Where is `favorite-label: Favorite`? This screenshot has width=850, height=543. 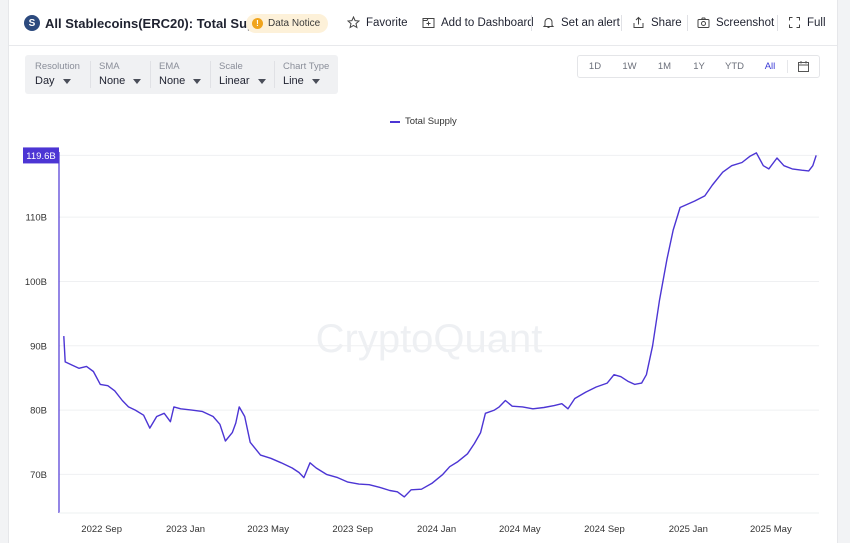
favorite-label: Favorite is located at coordinates (387, 22).